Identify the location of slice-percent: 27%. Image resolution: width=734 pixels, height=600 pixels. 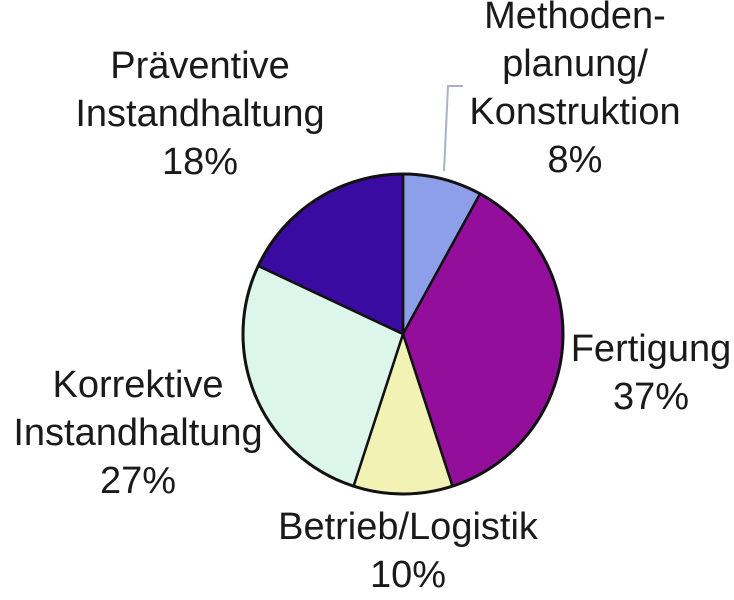
(138, 481).